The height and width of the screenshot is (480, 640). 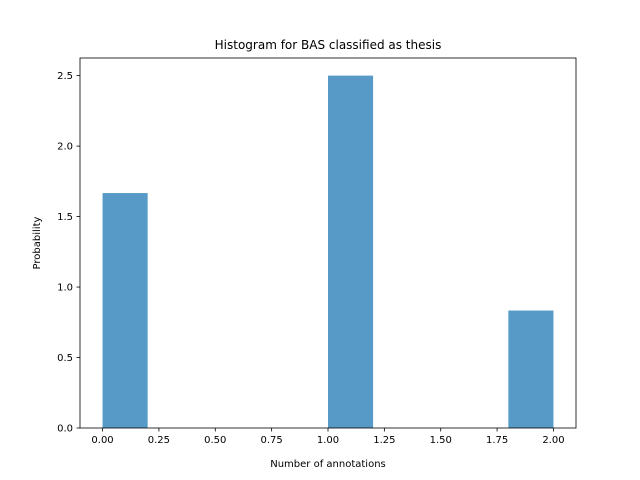 I want to click on x-tick-label: 2.00, so click(x=553, y=440).